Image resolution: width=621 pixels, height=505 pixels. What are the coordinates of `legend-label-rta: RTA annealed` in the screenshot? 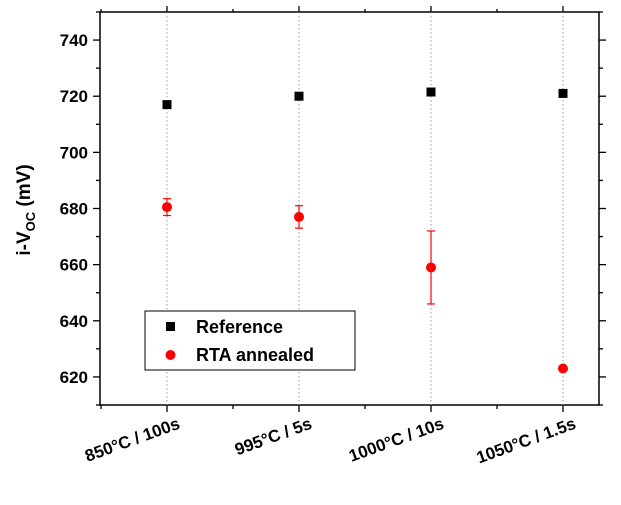 It's located at (255, 355).